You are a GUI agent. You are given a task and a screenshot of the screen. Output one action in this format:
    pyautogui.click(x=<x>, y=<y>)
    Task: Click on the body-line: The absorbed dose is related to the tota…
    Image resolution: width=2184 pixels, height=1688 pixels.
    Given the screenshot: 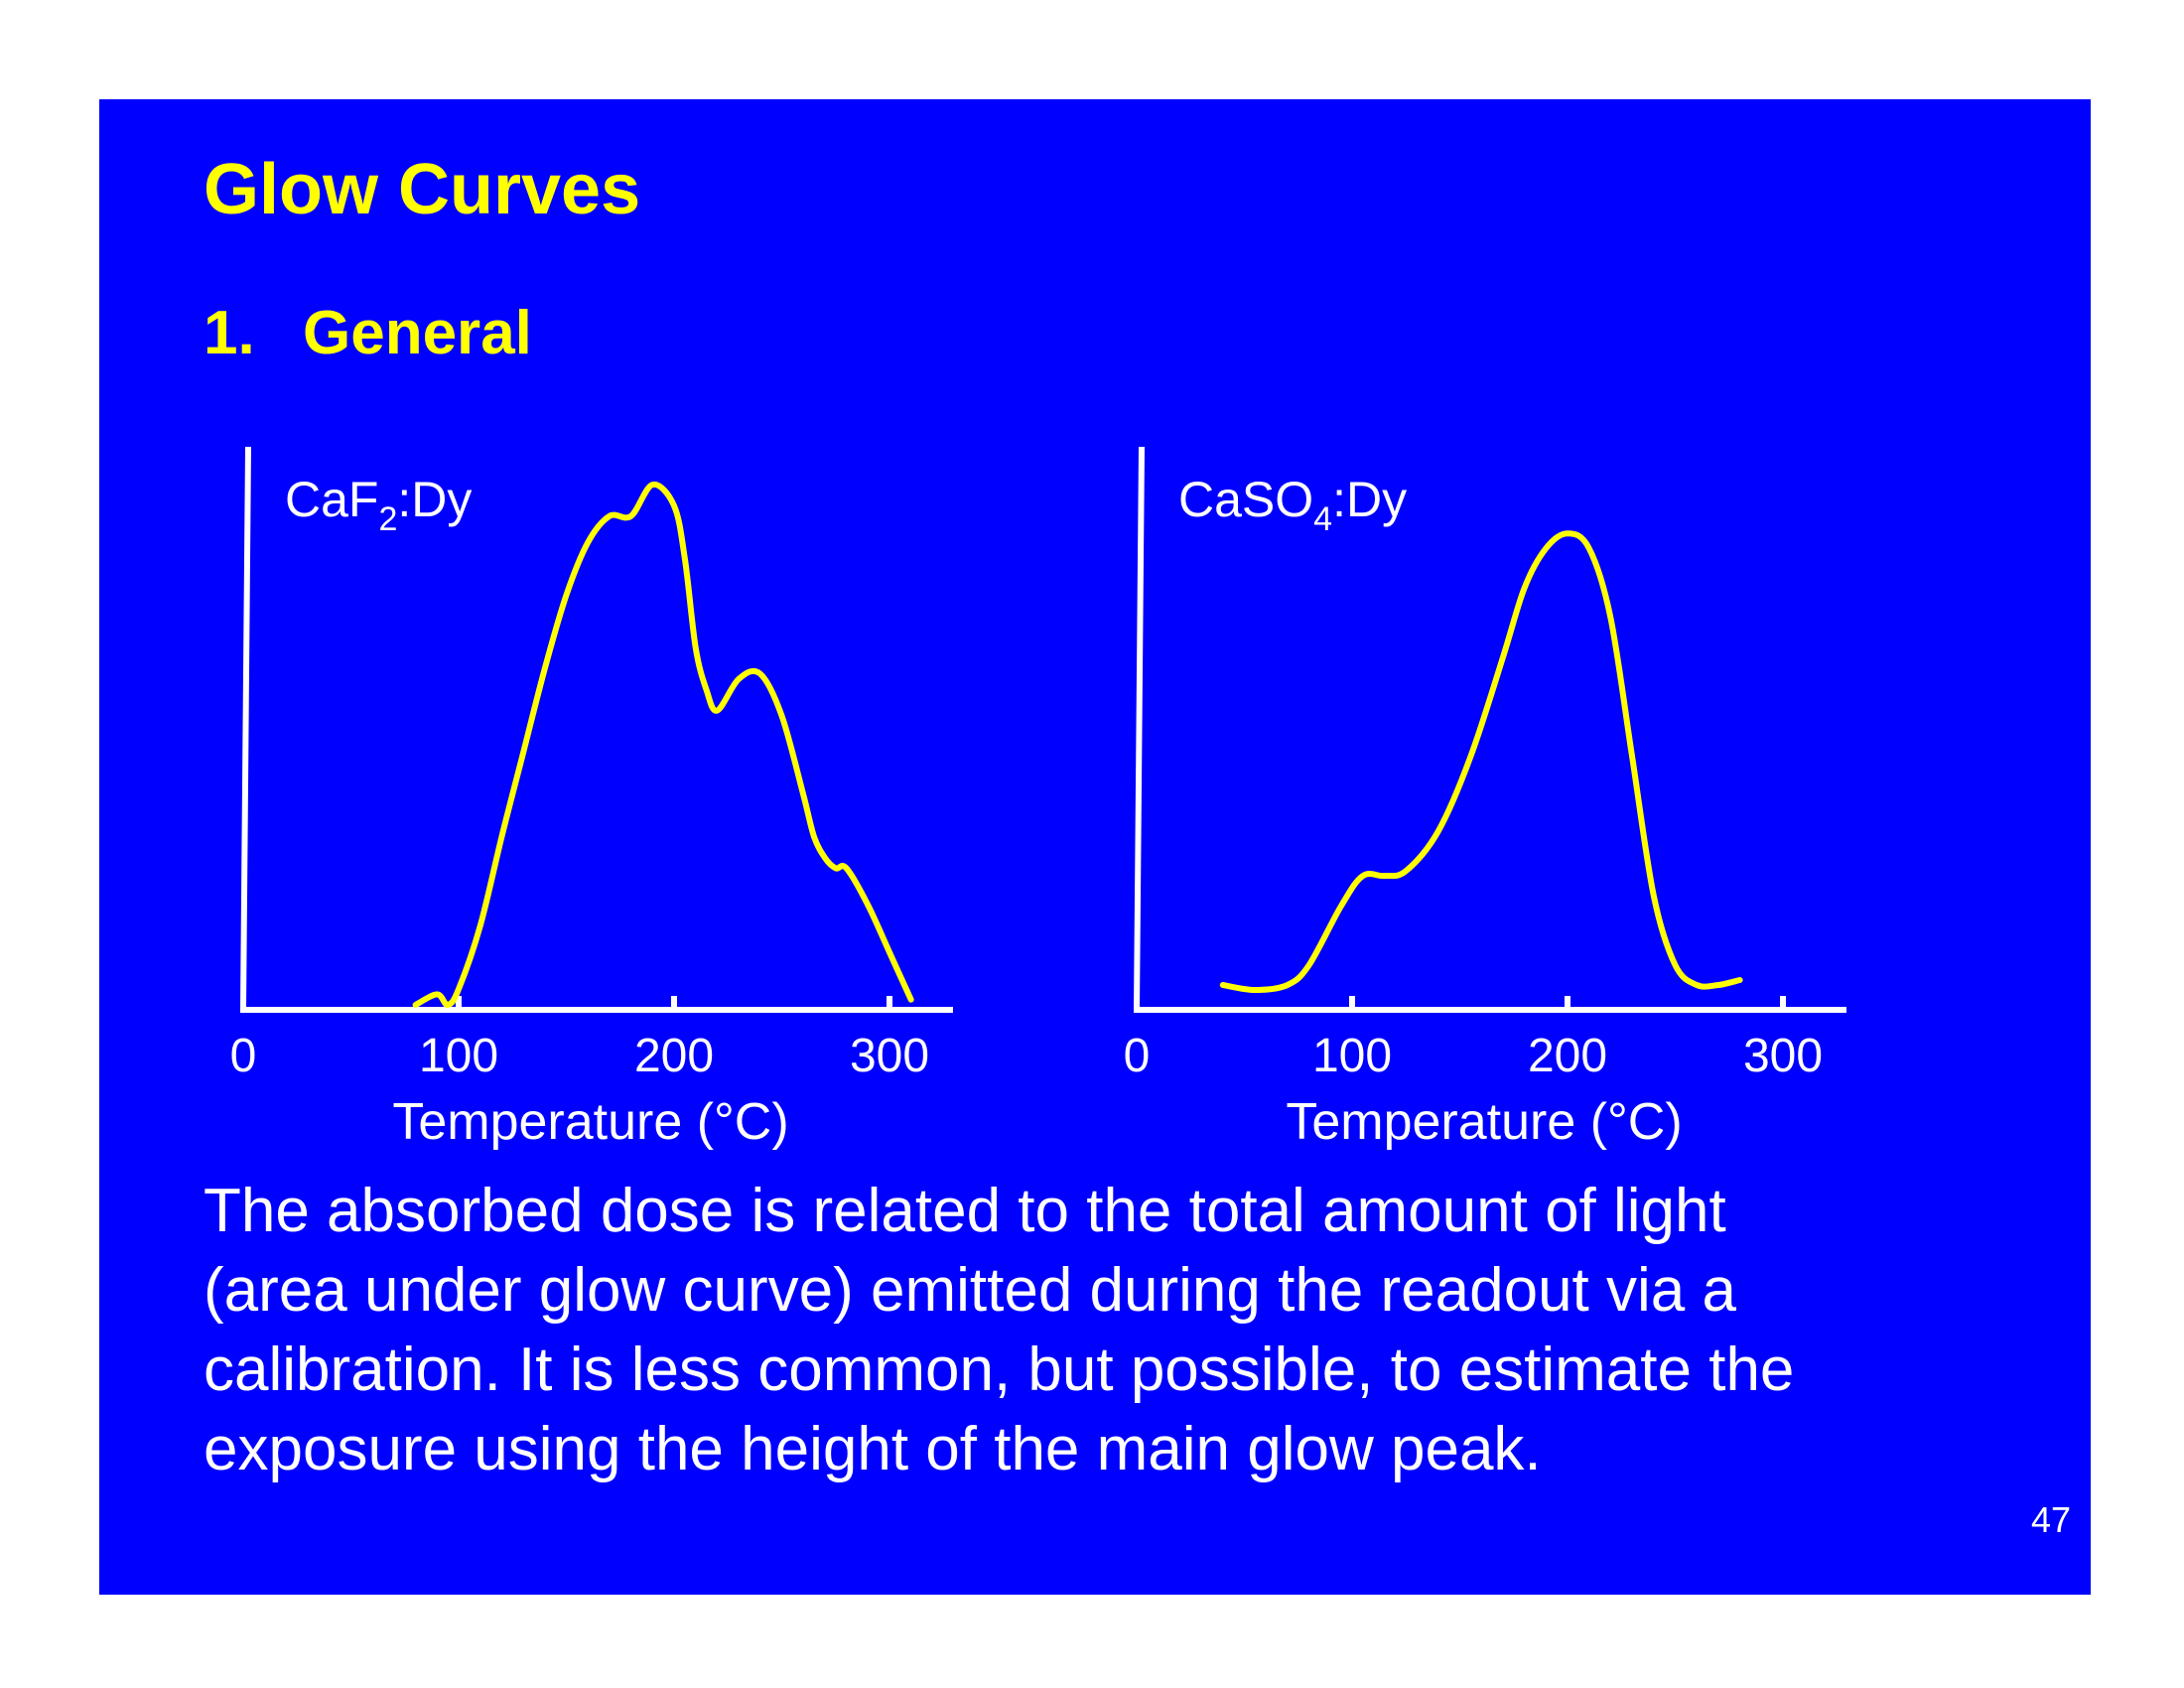 What is the action you would take?
    pyautogui.click(x=965, y=1211)
    